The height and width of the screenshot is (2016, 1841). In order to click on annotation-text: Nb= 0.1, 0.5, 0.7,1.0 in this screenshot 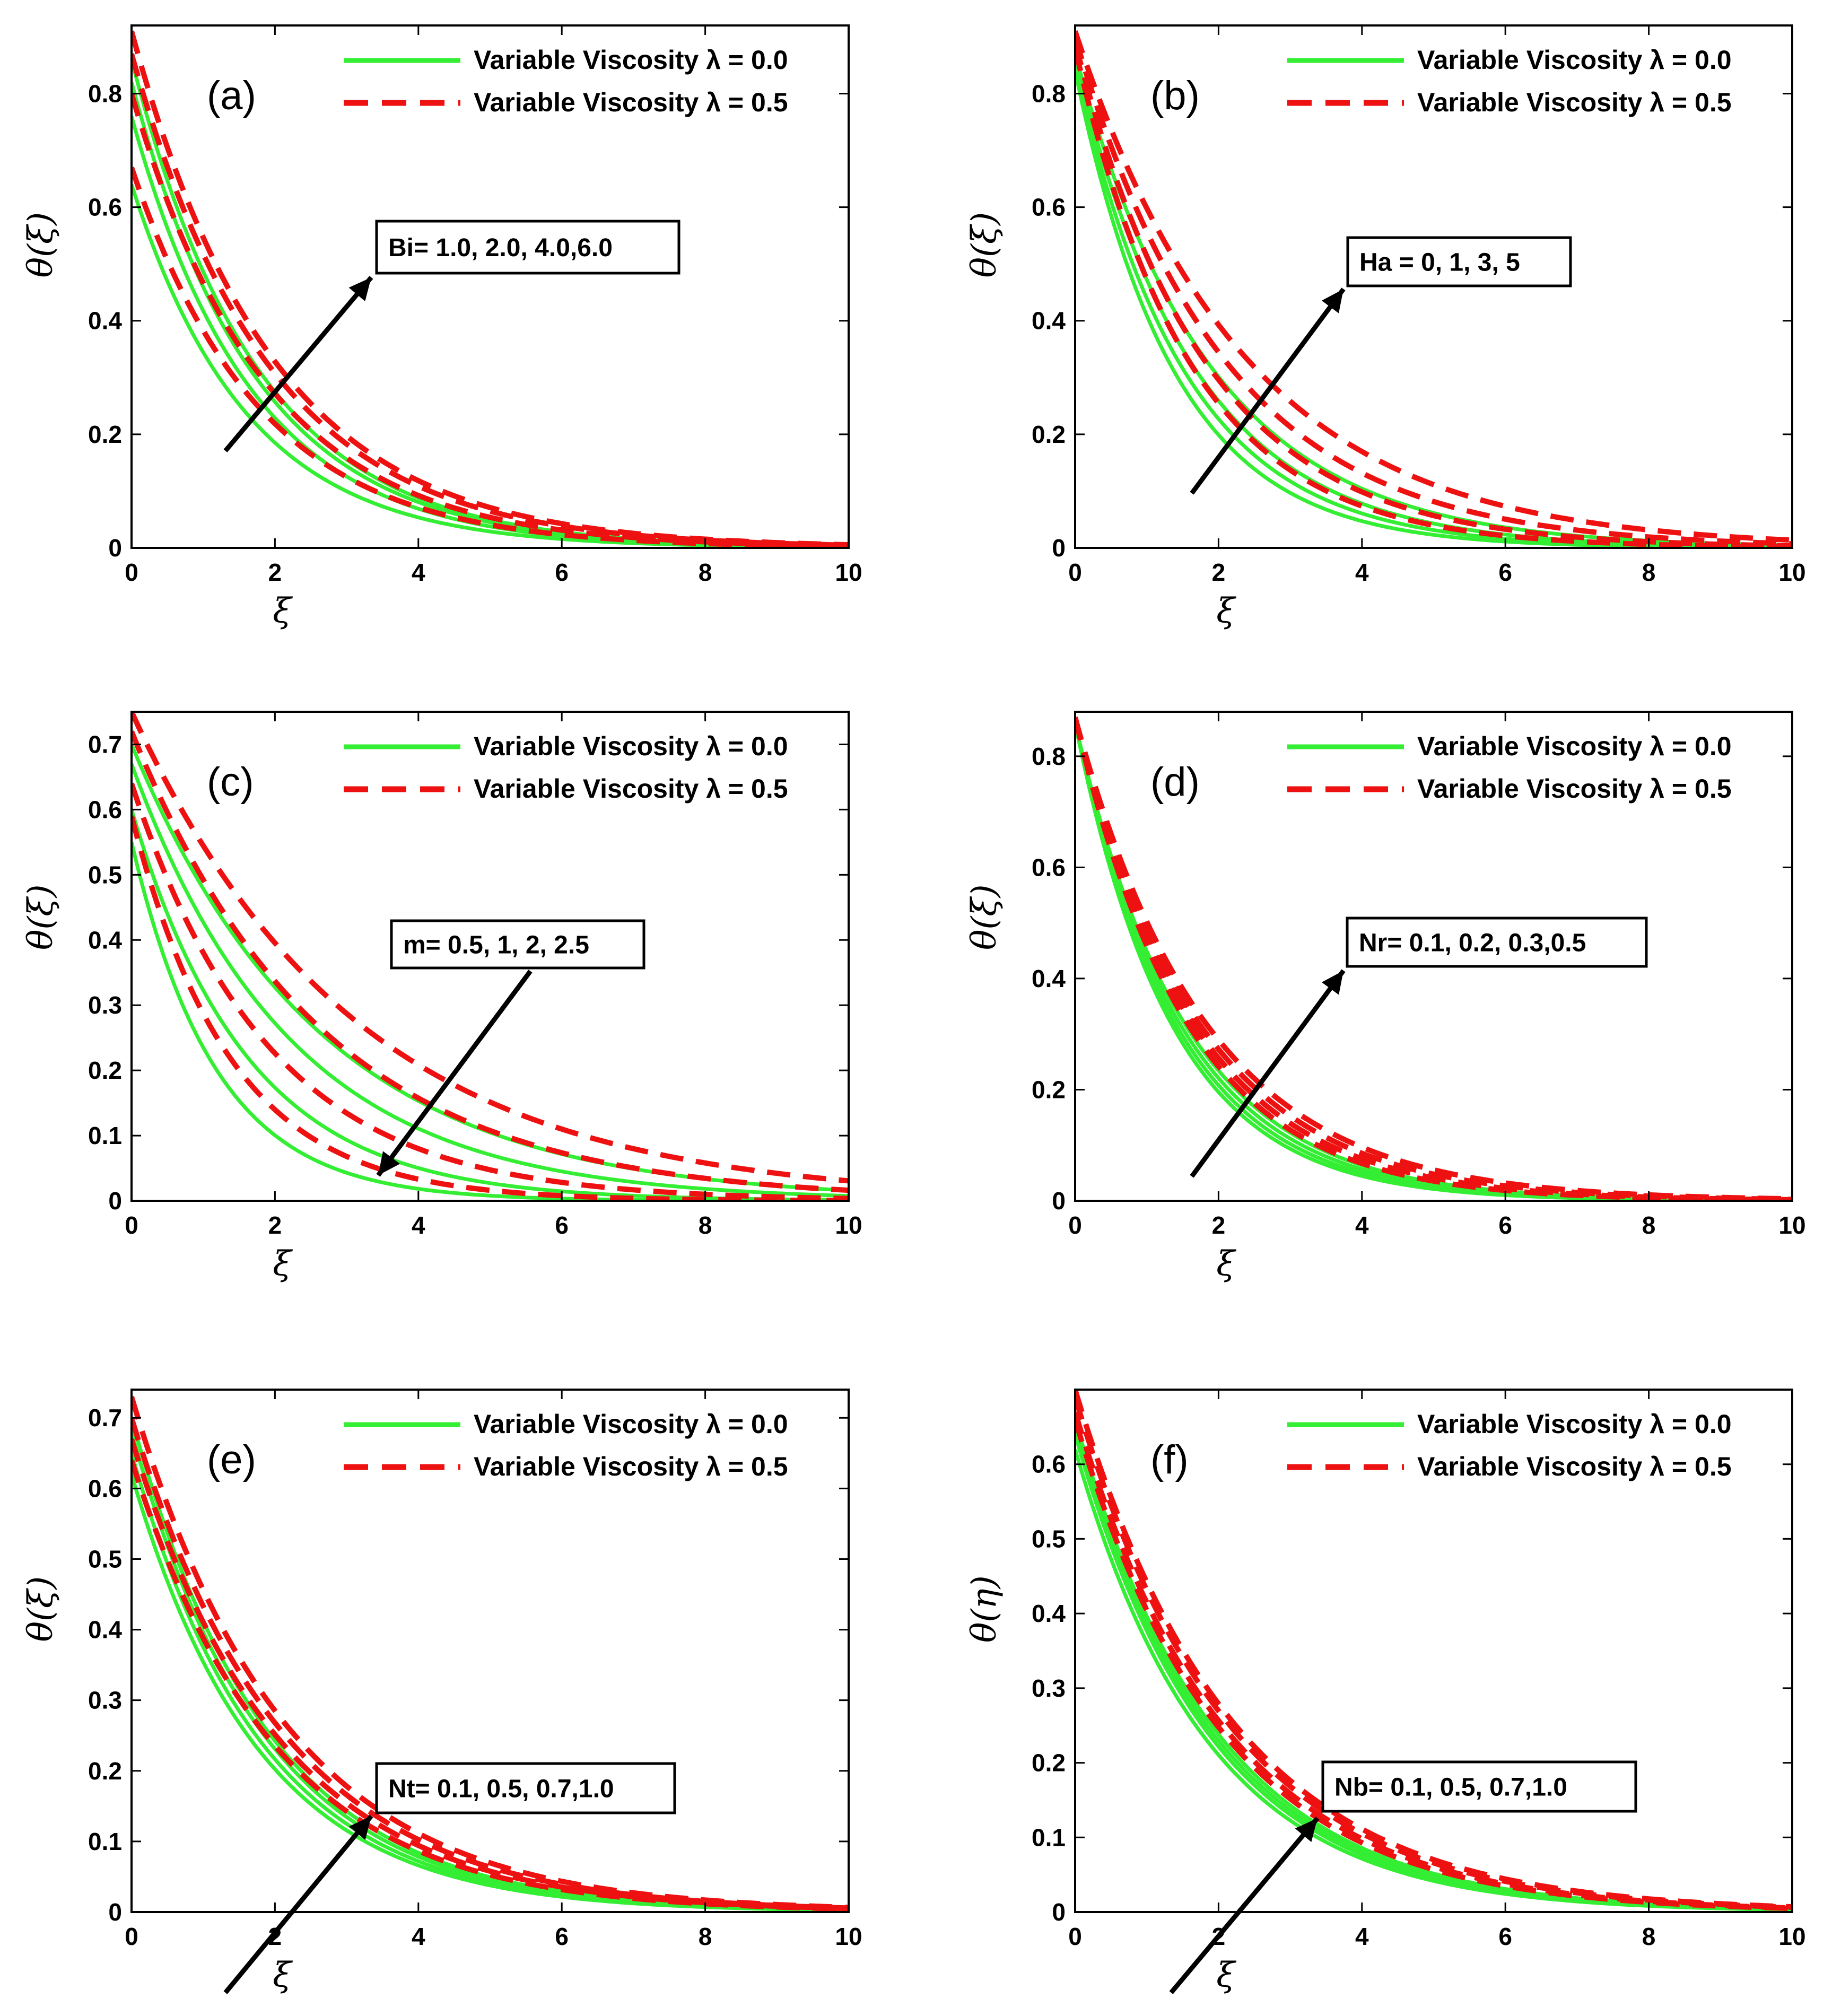, I will do `click(1450, 1788)`.